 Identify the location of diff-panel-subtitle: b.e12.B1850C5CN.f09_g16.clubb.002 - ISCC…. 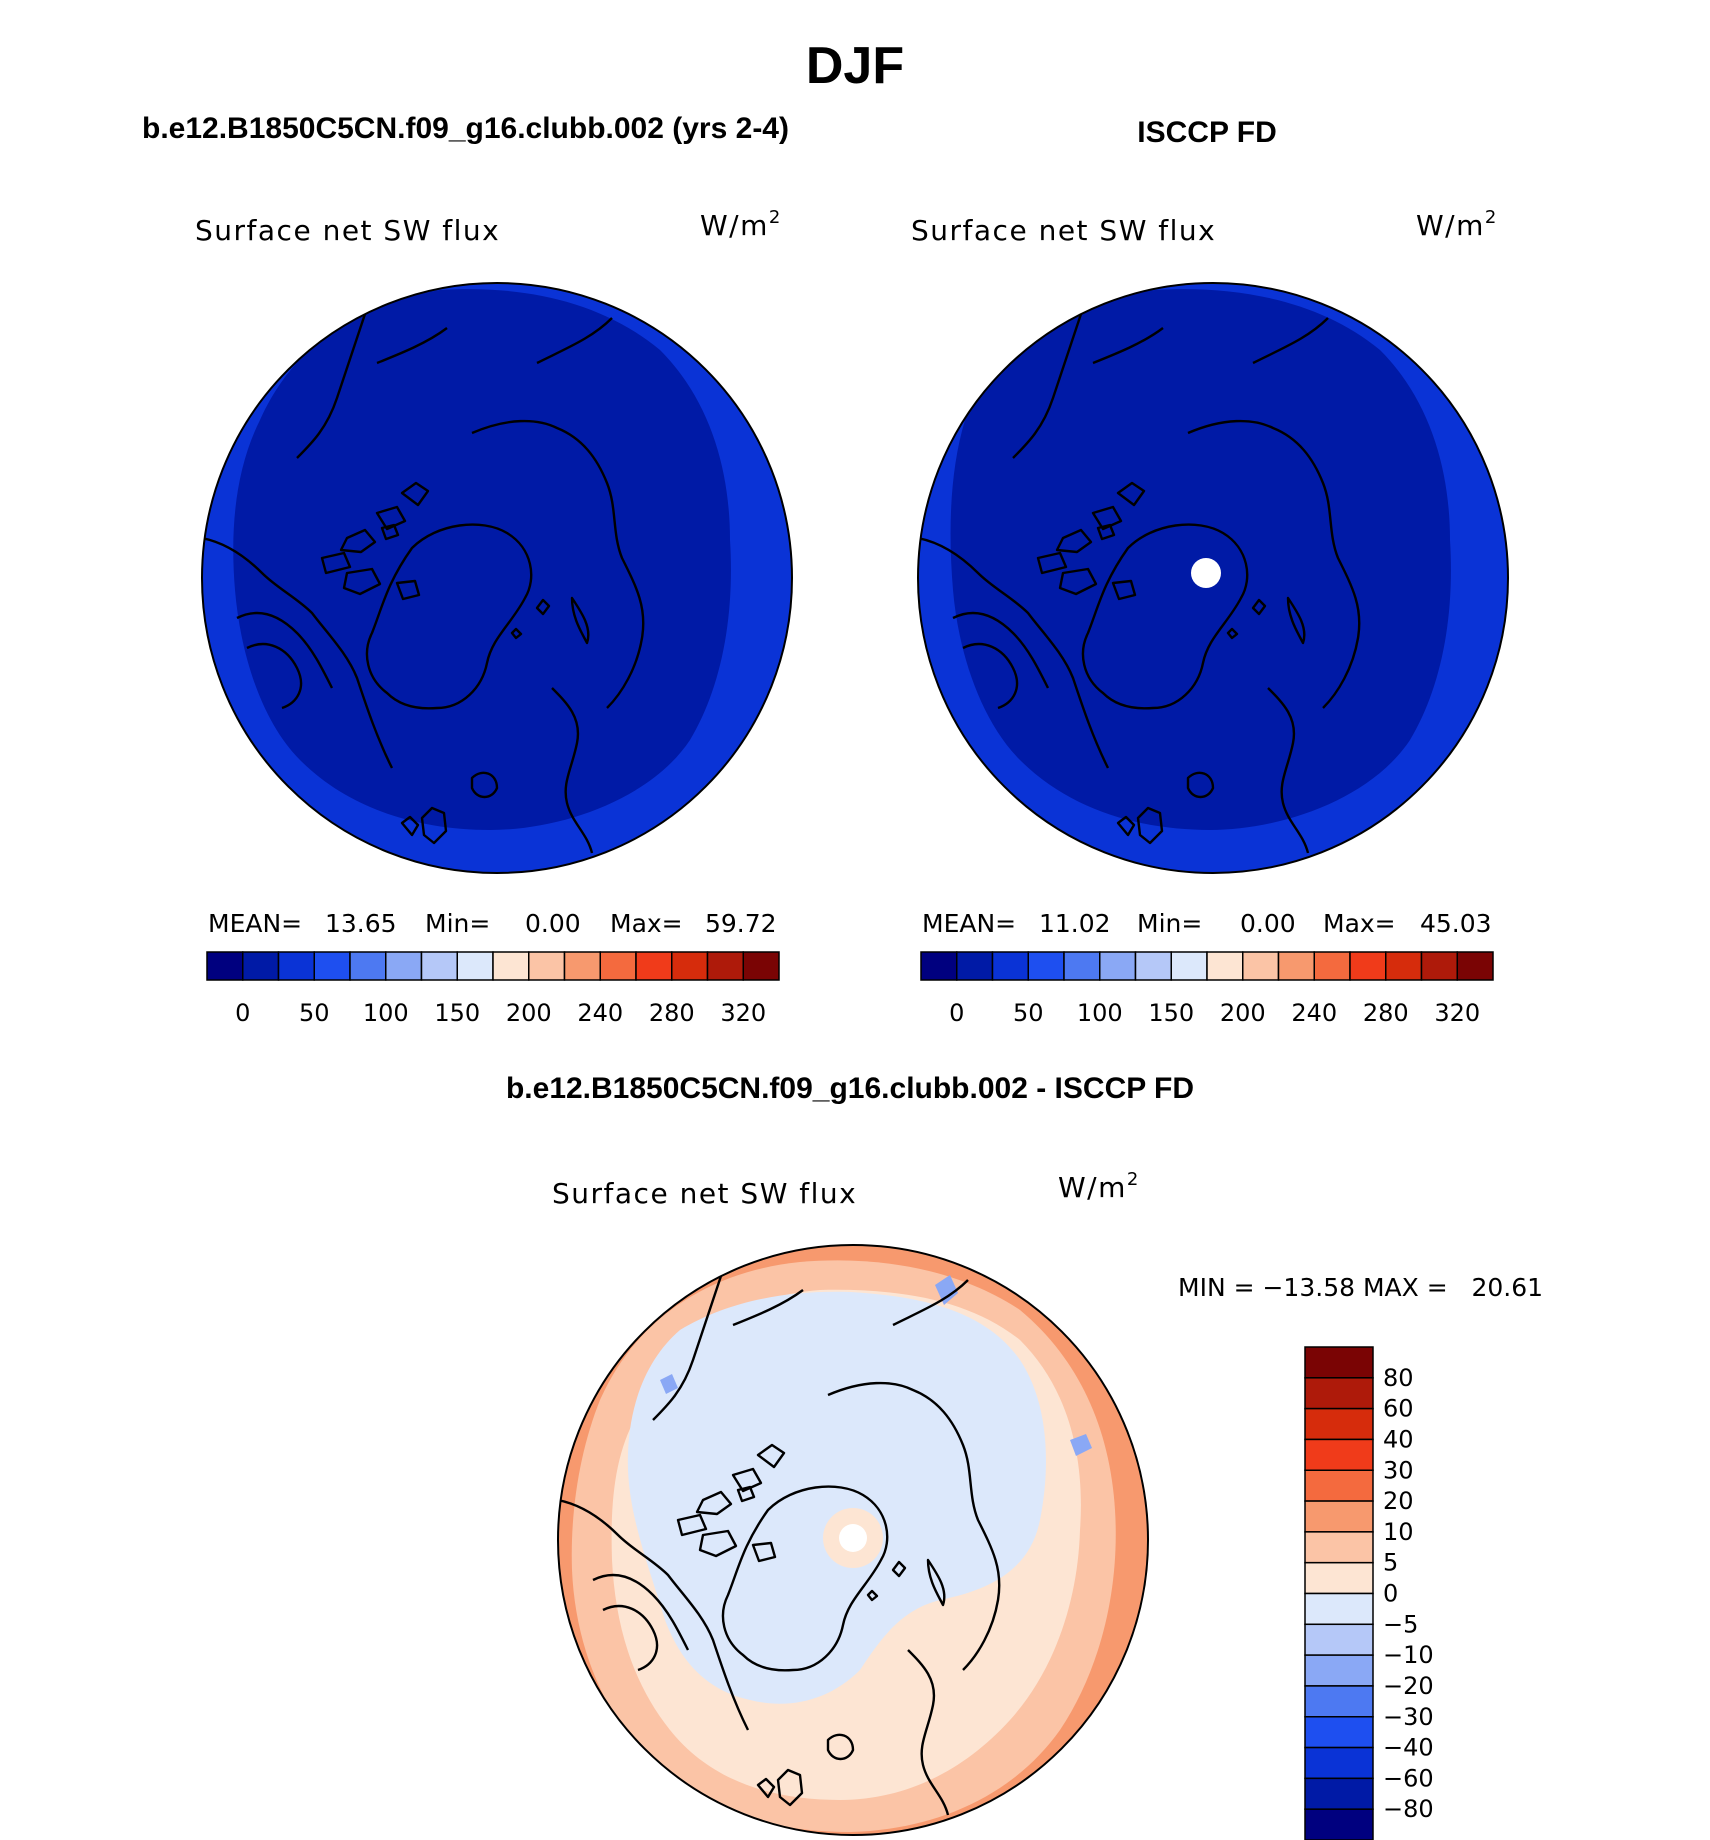
(850, 1088).